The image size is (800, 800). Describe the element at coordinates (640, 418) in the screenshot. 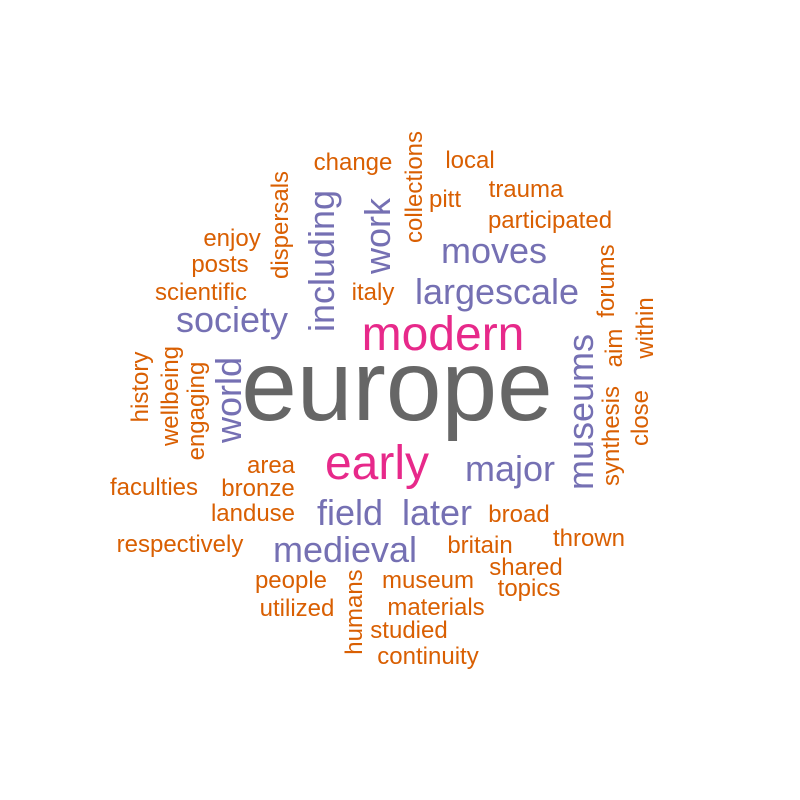

I see `word-close: close` at that location.